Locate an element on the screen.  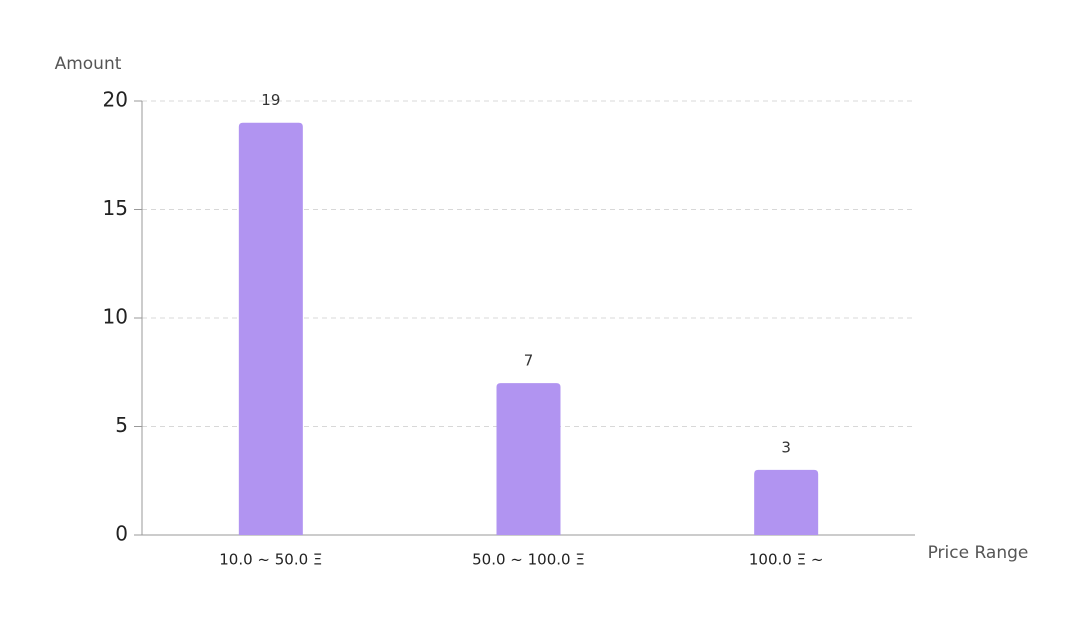
y-tick-label: 10 is located at coordinates (115, 317).